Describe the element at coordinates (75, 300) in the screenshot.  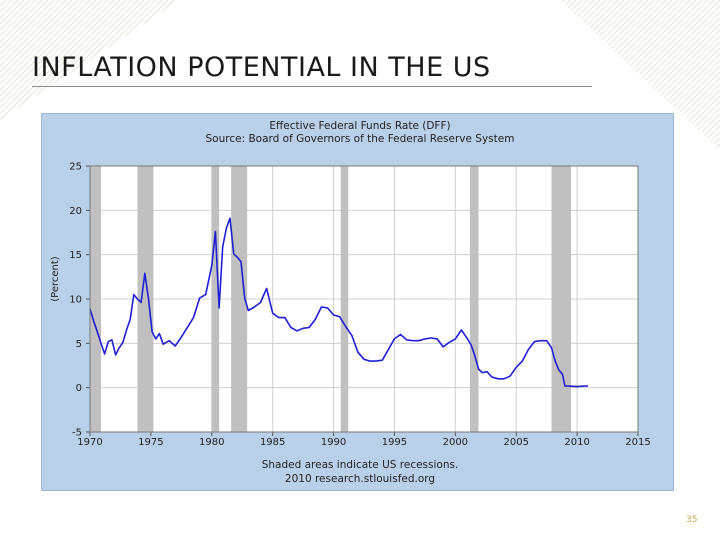
I see `y-tick-label: 10` at that location.